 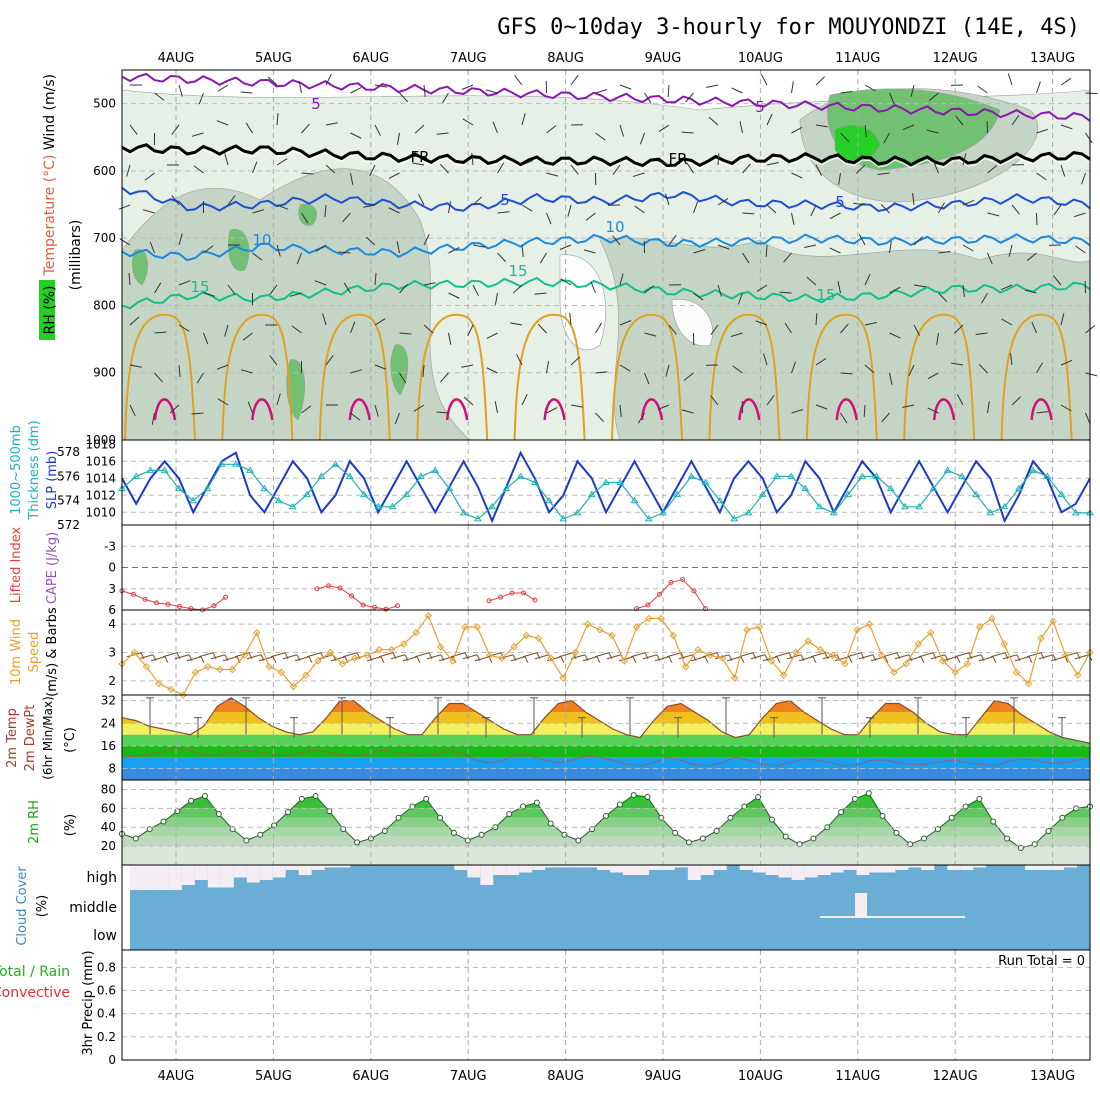 I want to click on pressure-tick-label: 800, so click(x=104, y=305).